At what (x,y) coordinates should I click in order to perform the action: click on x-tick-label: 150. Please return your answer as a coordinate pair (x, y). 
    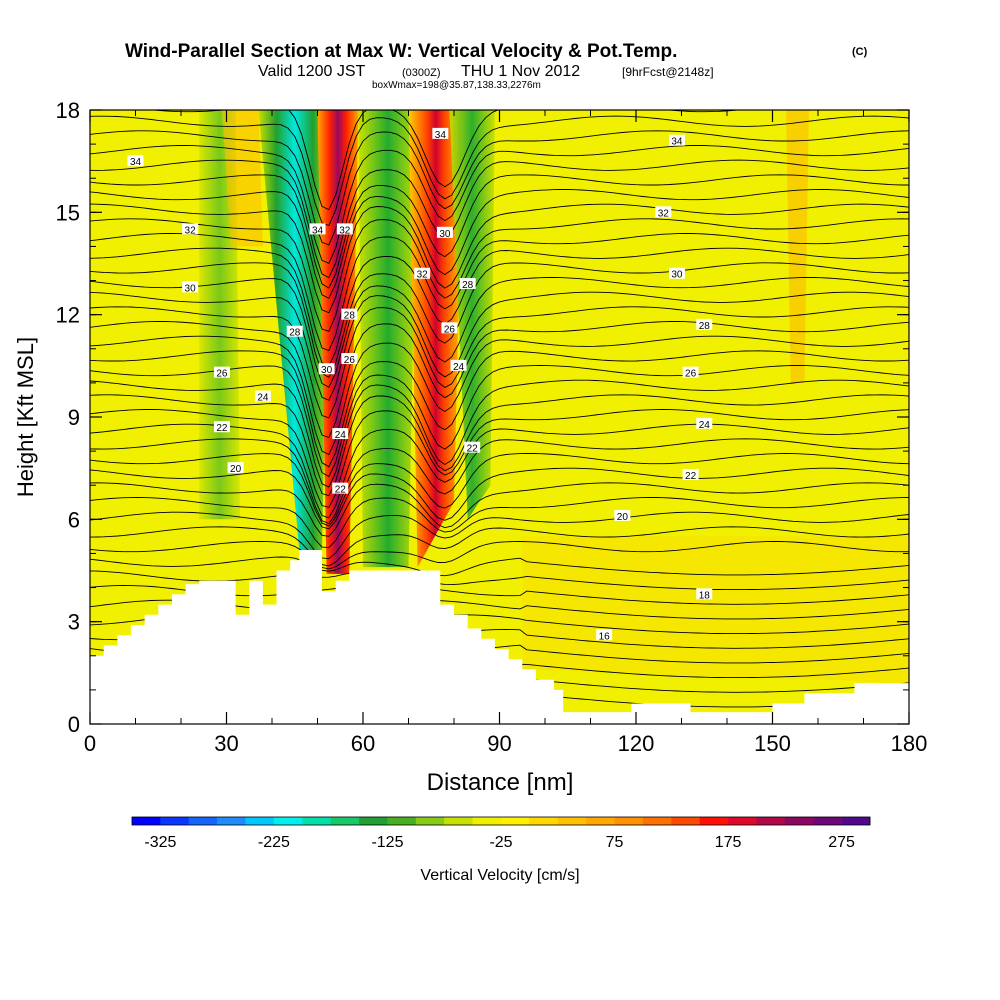
    Looking at the image, I should click on (772, 743).